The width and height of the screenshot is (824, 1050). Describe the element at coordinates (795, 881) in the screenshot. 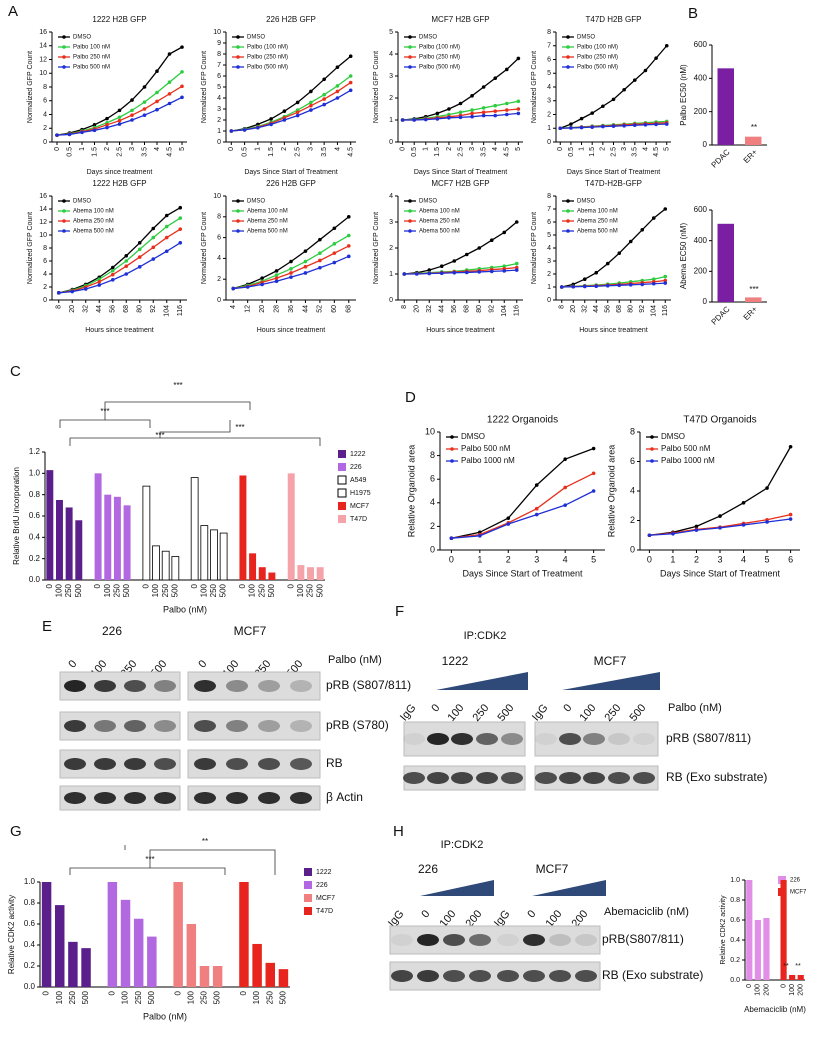

I see `legend-label: 226` at that location.